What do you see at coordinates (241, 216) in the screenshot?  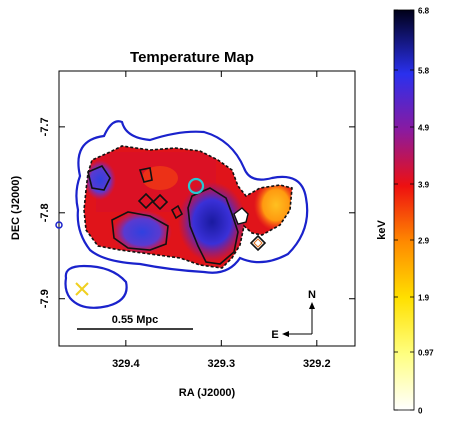 I see `masked-point-source` at bounding box center [241, 216].